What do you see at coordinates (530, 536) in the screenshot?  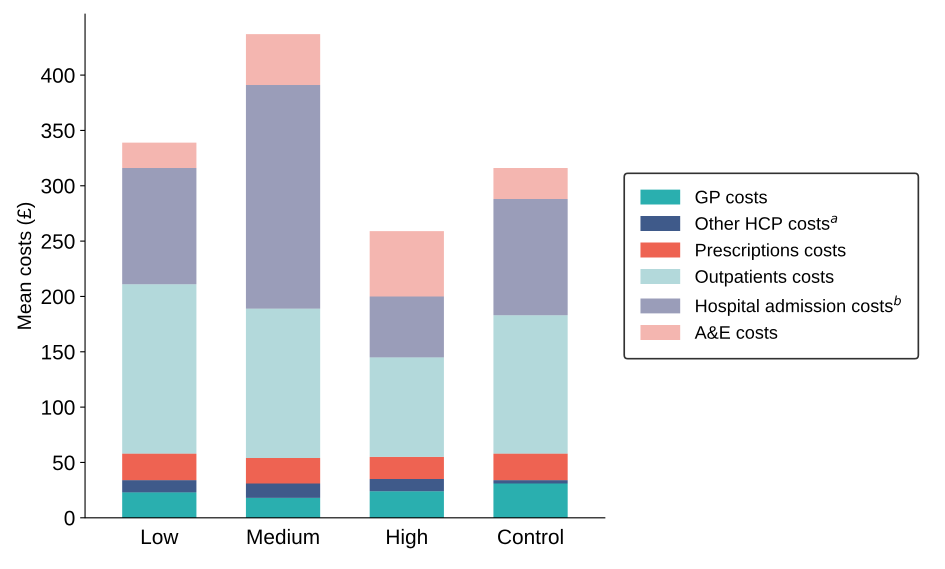 I see `x-tick-label: Control` at bounding box center [530, 536].